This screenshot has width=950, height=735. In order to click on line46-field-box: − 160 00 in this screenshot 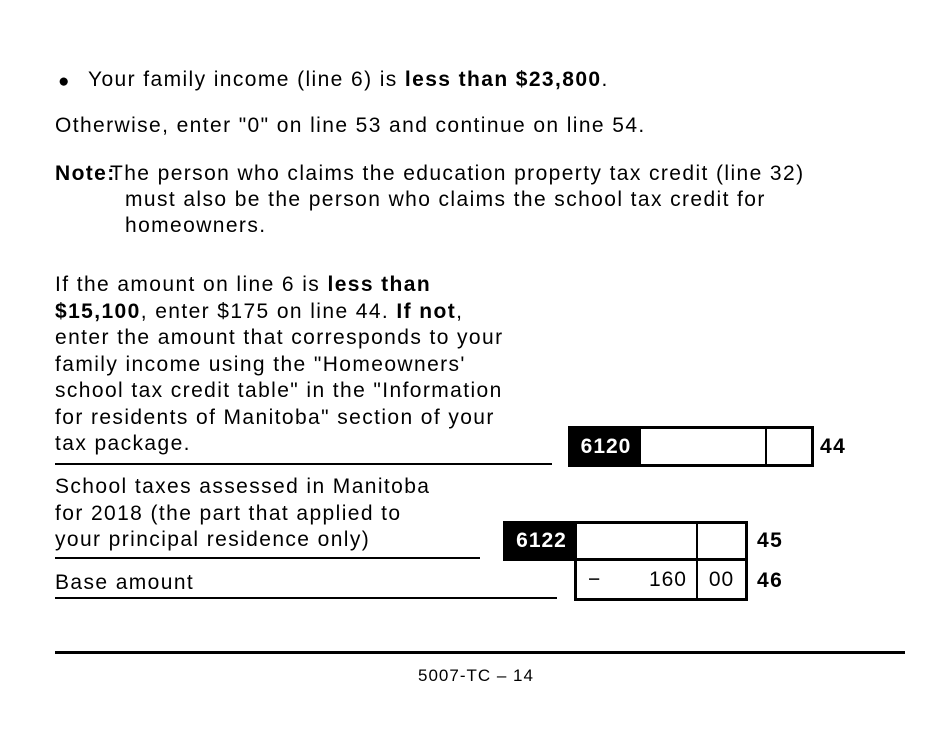, I will do `click(661, 581)`.